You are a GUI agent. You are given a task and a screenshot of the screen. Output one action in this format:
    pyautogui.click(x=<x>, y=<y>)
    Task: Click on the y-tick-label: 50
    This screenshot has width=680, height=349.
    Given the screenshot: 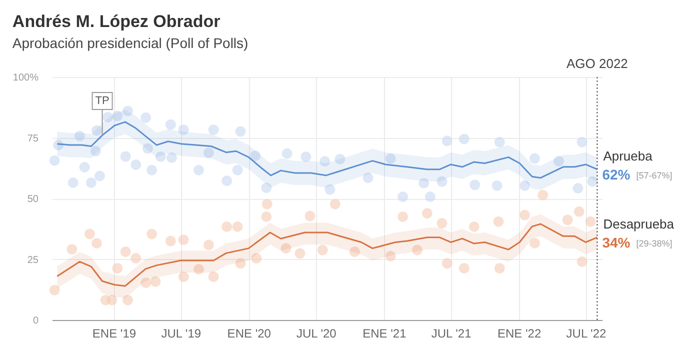 What is the action you would take?
    pyautogui.click(x=33, y=199)
    